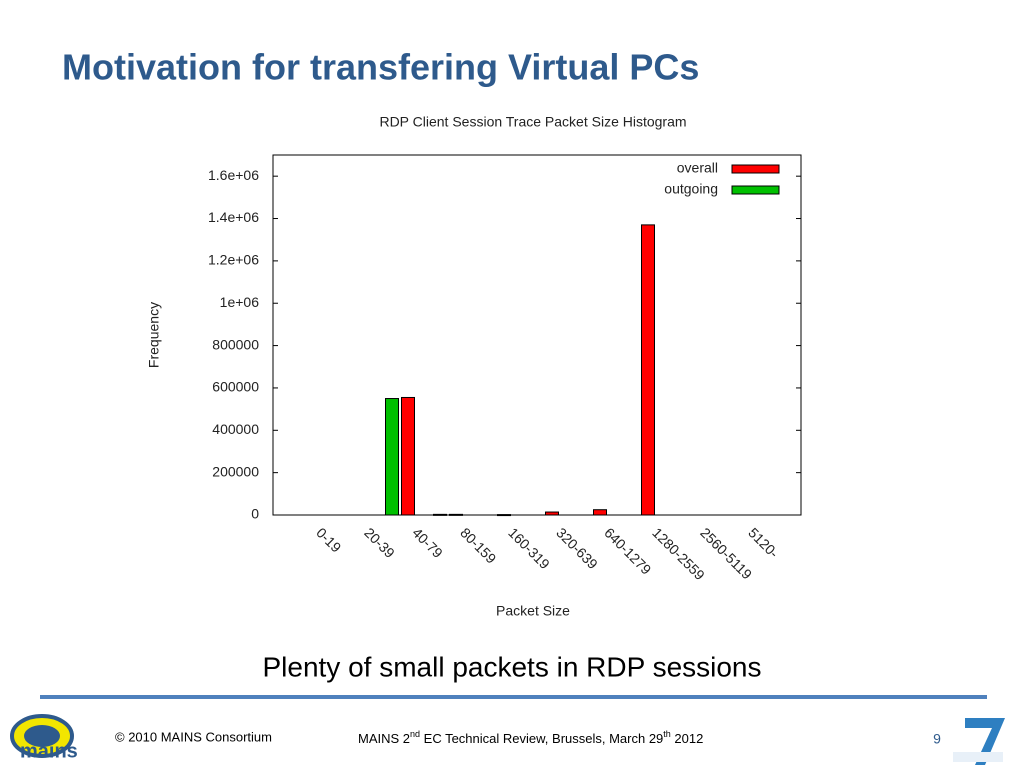 This screenshot has width=1024, height=773. Describe the element at coordinates (415, 734) in the screenshot. I see `footer-part: nd` at that location.